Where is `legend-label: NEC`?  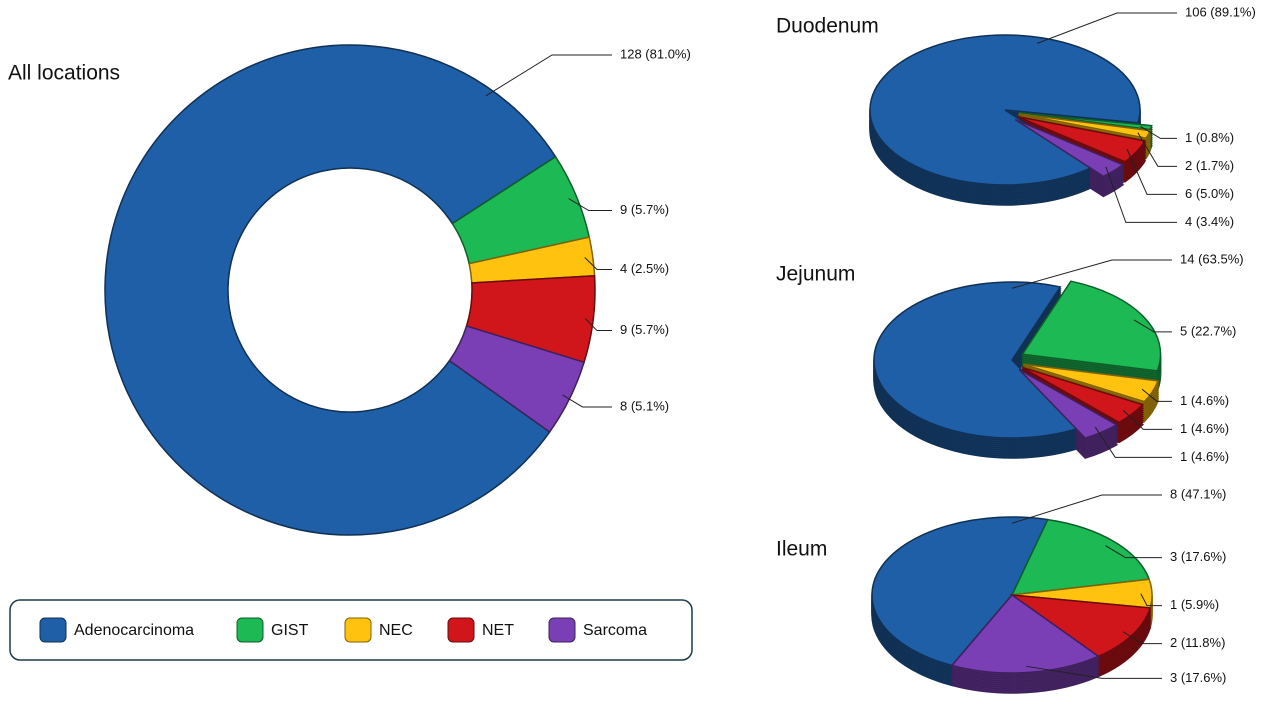 legend-label: NEC is located at coordinates (396, 630).